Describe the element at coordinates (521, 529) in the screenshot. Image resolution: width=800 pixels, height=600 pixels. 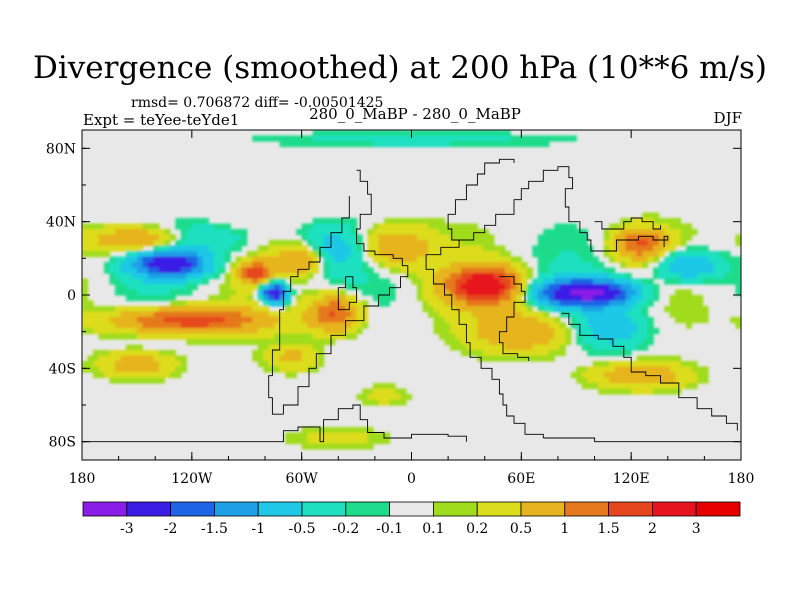
I see `colorbar-label: 0.5` at that location.